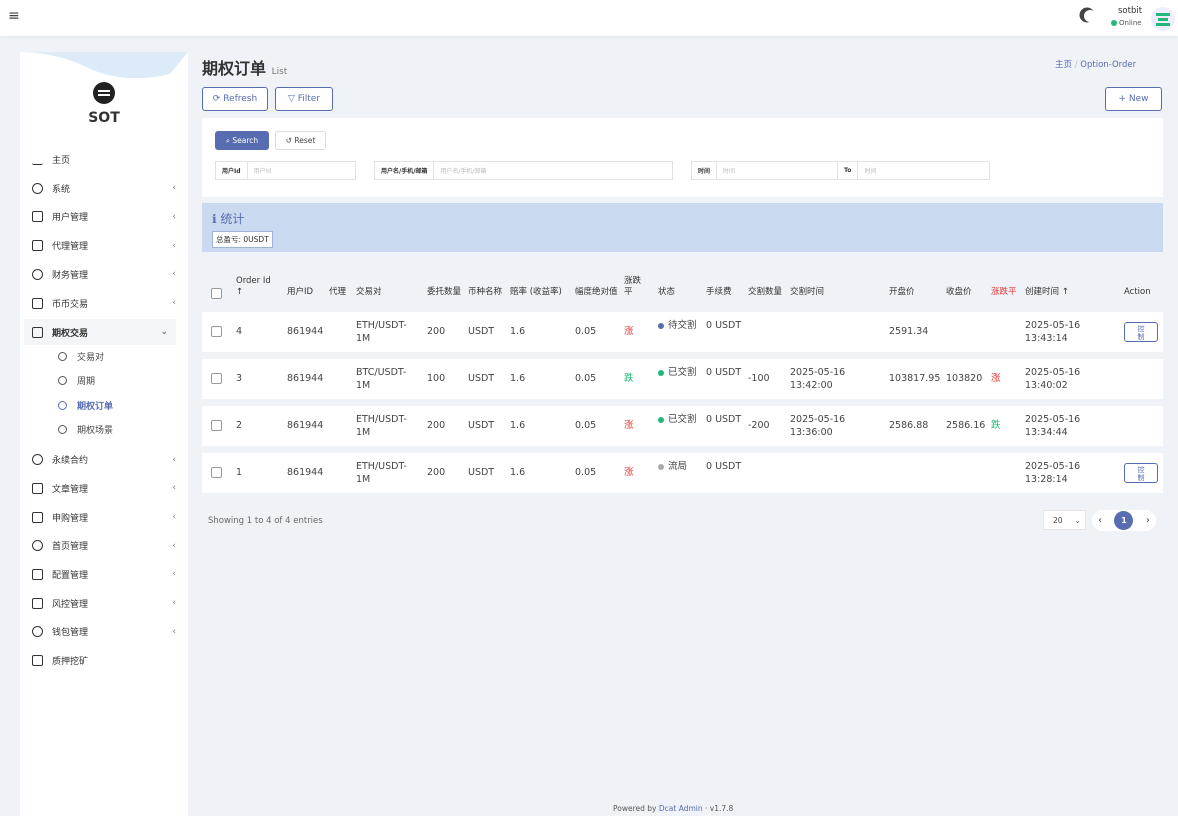 Image resolution: width=1178 pixels, height=816 pixels. I want to click on submenu-item: 交易对, so click(81, 356).